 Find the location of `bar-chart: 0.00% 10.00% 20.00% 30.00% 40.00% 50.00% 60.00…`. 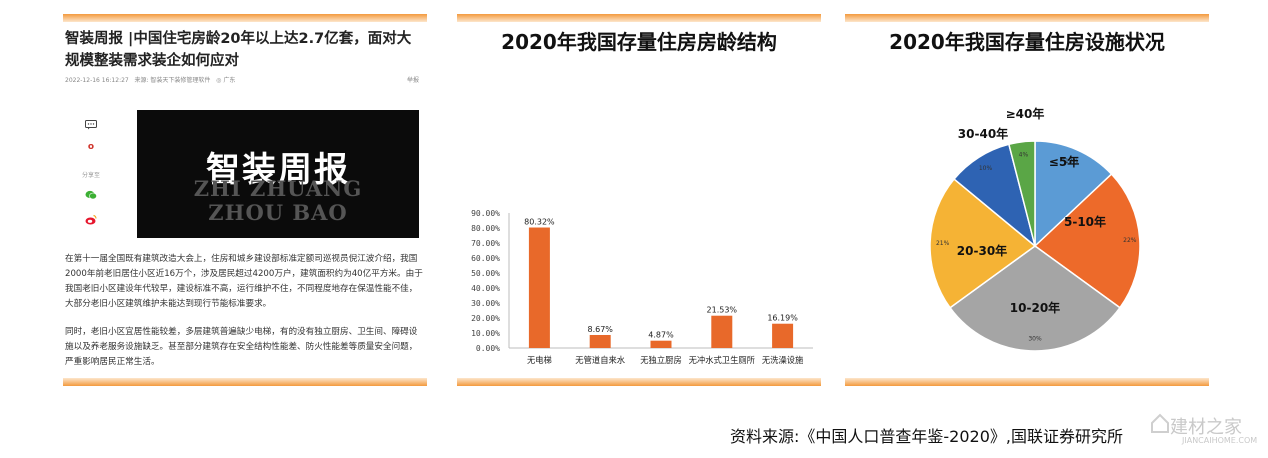

bar-chart: 0.00% 10.00% 20.00% 30.00% 40.00% 50.00% 60.00… is located at coordinates (642, 287).